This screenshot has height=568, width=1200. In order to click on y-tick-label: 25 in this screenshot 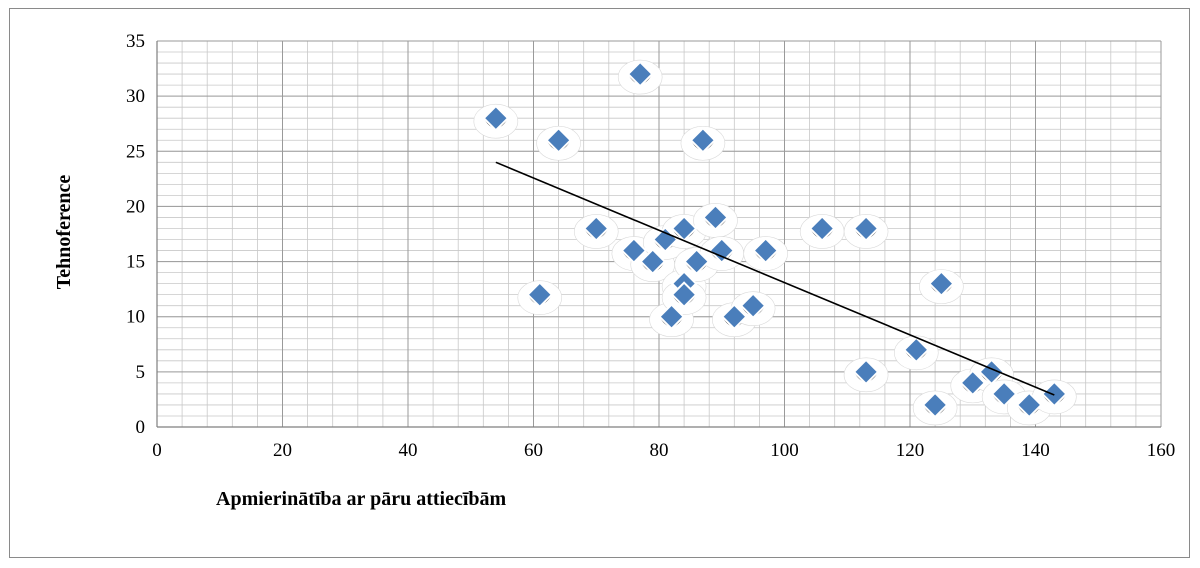, I will do `click(135, 151)`.